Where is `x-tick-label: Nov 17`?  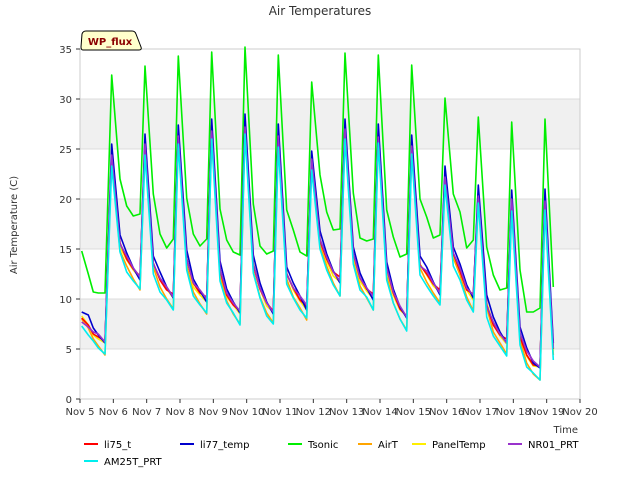 x-tick-label: Nov 17 is located at coordinates (479, 412).